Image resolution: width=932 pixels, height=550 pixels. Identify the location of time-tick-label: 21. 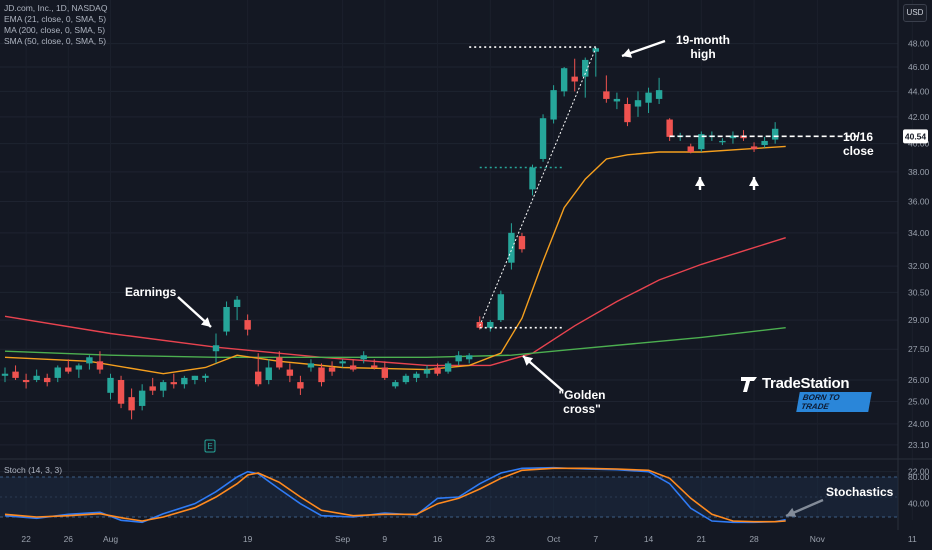
(702, 539).